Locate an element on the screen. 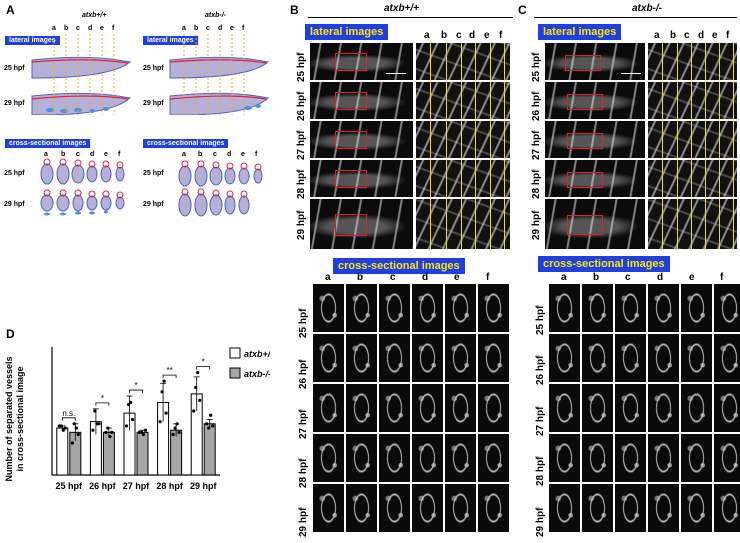 This screenshot has height=543, width=740. cross-time: 29 hpf is located at coordinates (153, 204).